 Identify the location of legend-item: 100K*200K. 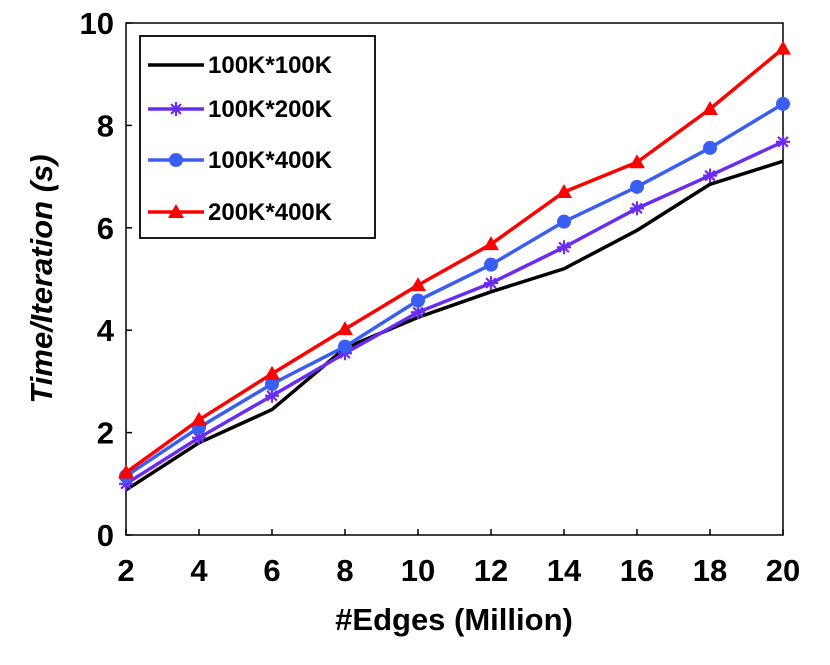
(240, 109).